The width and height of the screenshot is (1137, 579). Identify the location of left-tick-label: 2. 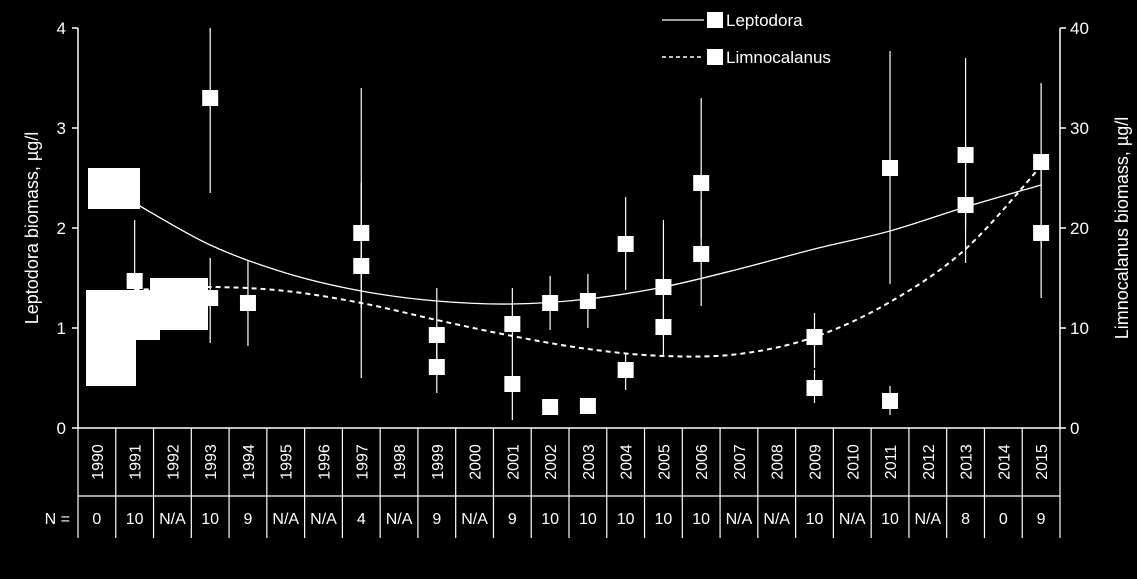
(61, 228).